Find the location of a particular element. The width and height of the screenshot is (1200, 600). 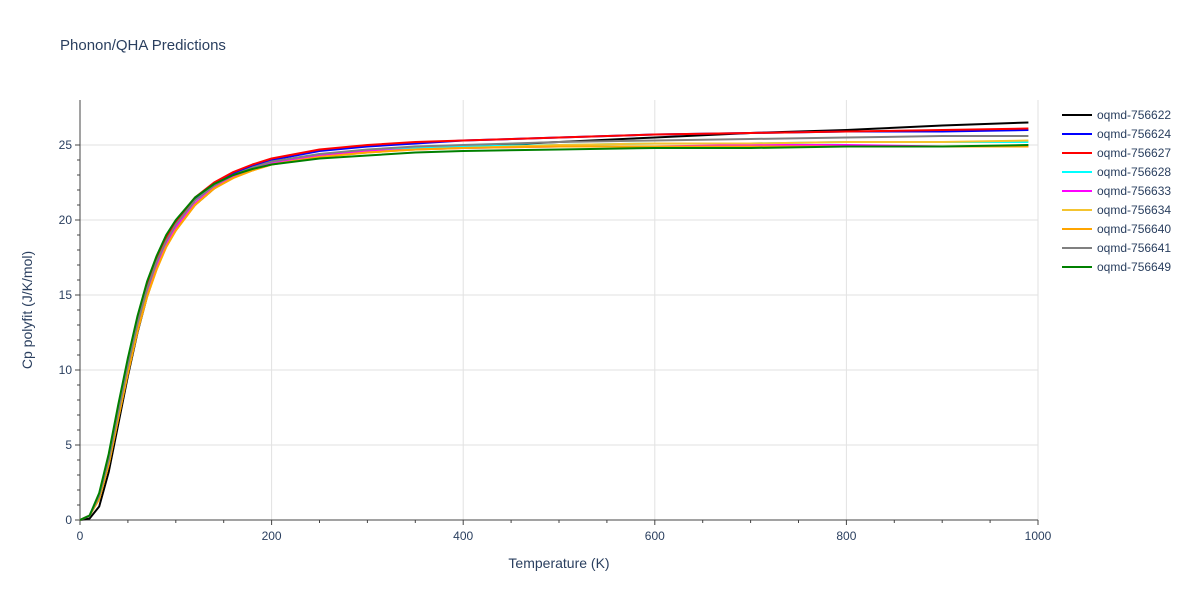

legend-label: oqmd-756634 is located at coordinates (1134, 210).